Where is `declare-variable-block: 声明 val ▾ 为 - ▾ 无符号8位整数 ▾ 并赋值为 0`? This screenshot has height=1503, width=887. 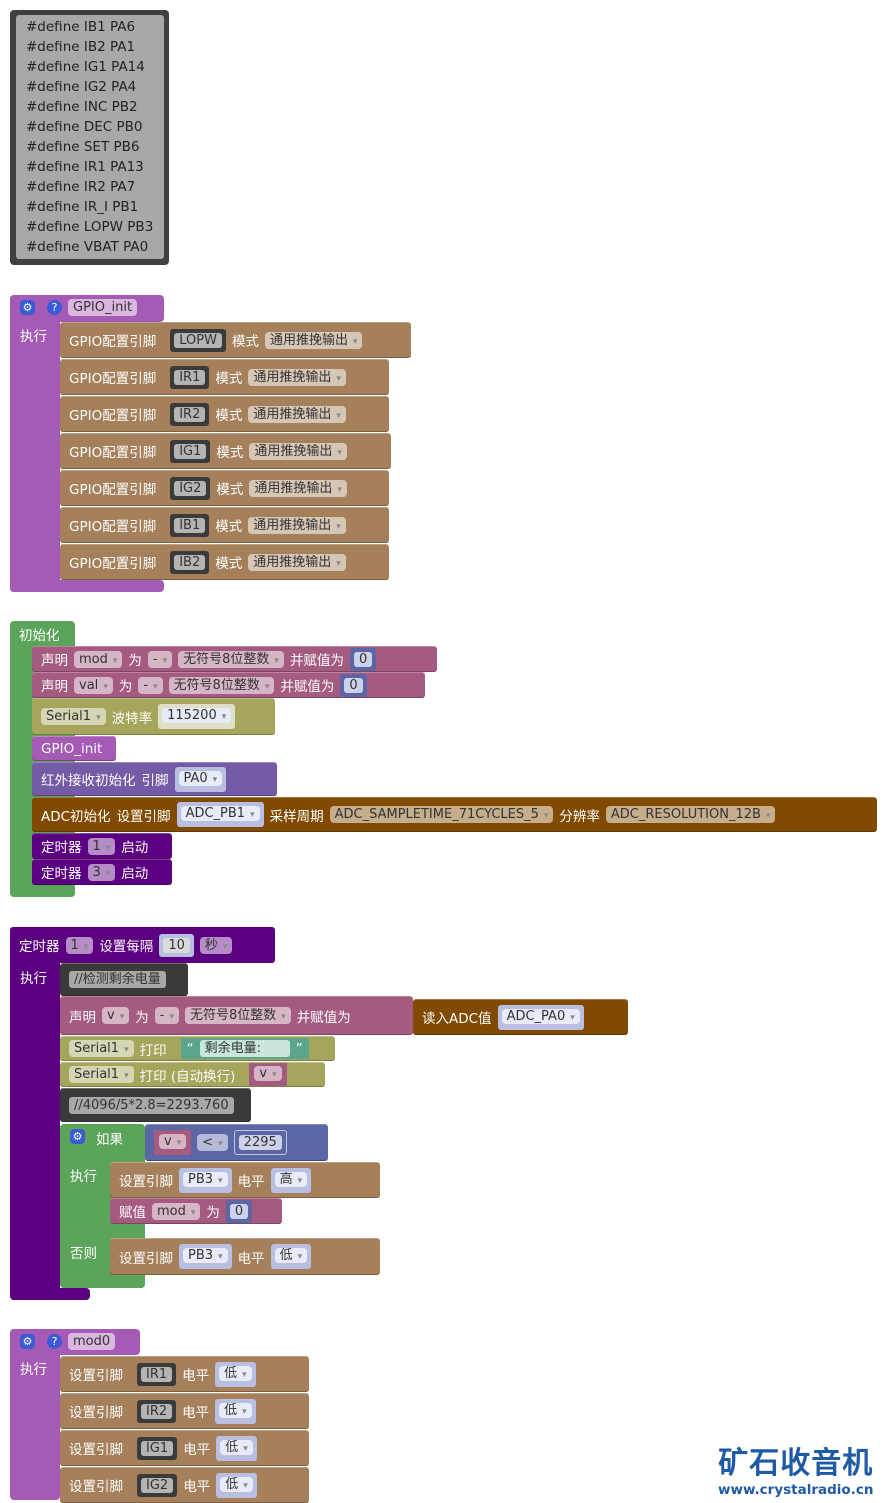
declare-variable-block: 声明 val ▾ 为 - ▾ 无符号8位整数 ▾ 并赋值为 0 is located at coordinates (228, 685).